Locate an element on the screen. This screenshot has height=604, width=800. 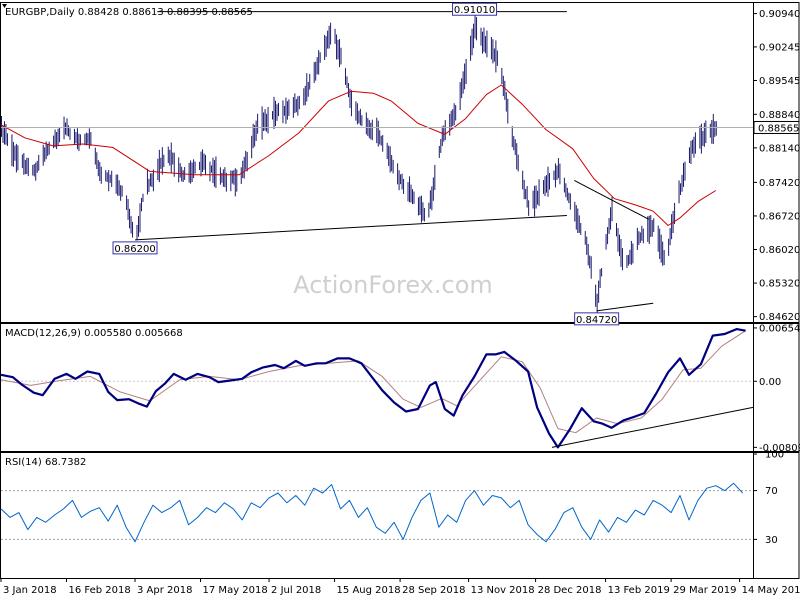
x-tick-label: 16 Feb 2018 is located at coordinates (100, 590).